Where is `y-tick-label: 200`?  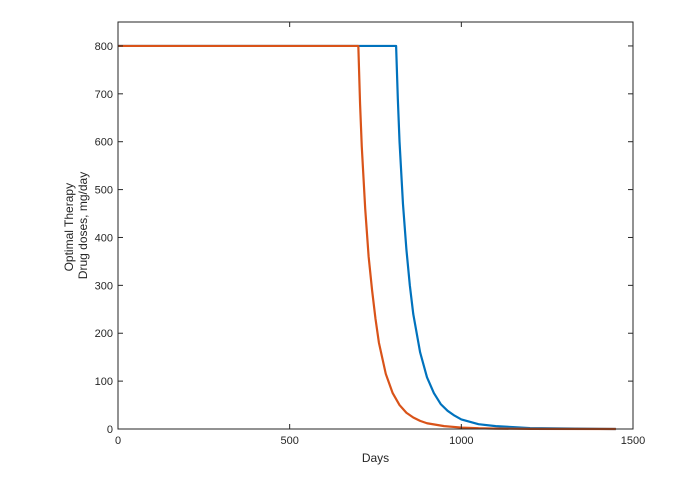
y-tick-label: 200 is located at coordinates (104, 334).